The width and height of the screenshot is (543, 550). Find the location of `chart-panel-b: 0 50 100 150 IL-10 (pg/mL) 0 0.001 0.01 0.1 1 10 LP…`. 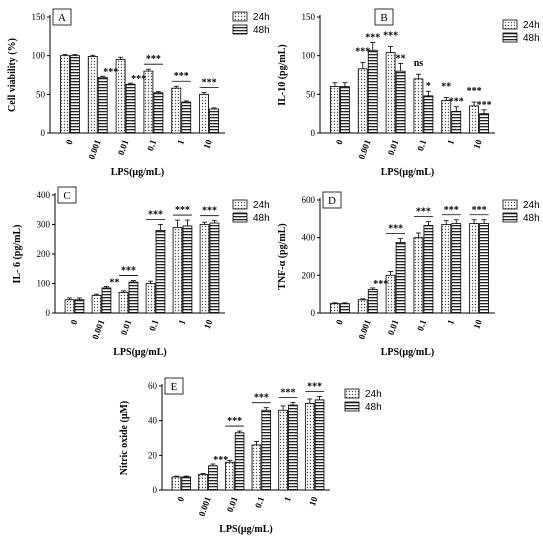

chart-panel-b: 0 50 100 150 IL-10 (pg/mL) 0 0.001 0.01 0.1 1 10 LP… is located at coordinates (408, 93).